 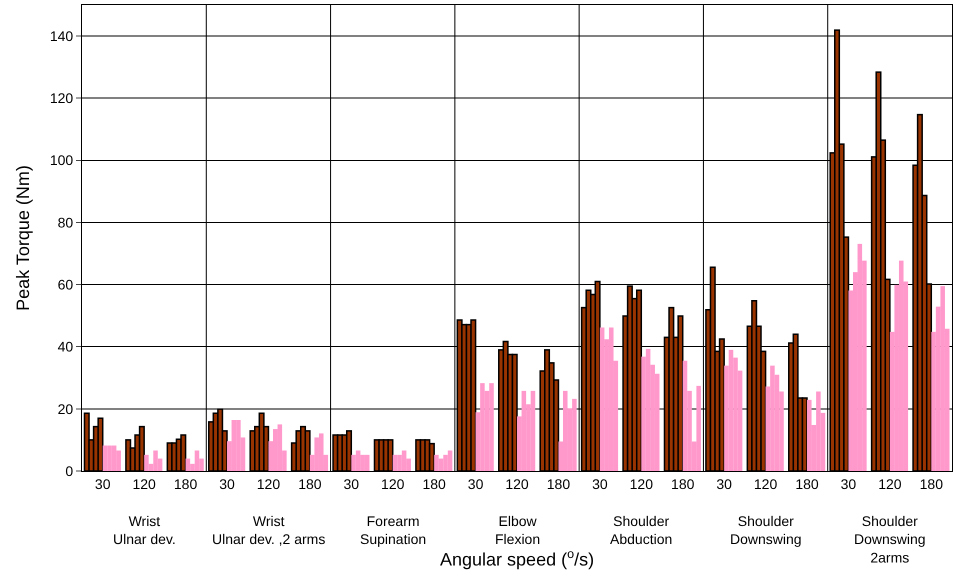 What do you see at coordinates (62, 98) in the screenshot?
I see `y-tick-label: 120` at bounding box center [62, 98].